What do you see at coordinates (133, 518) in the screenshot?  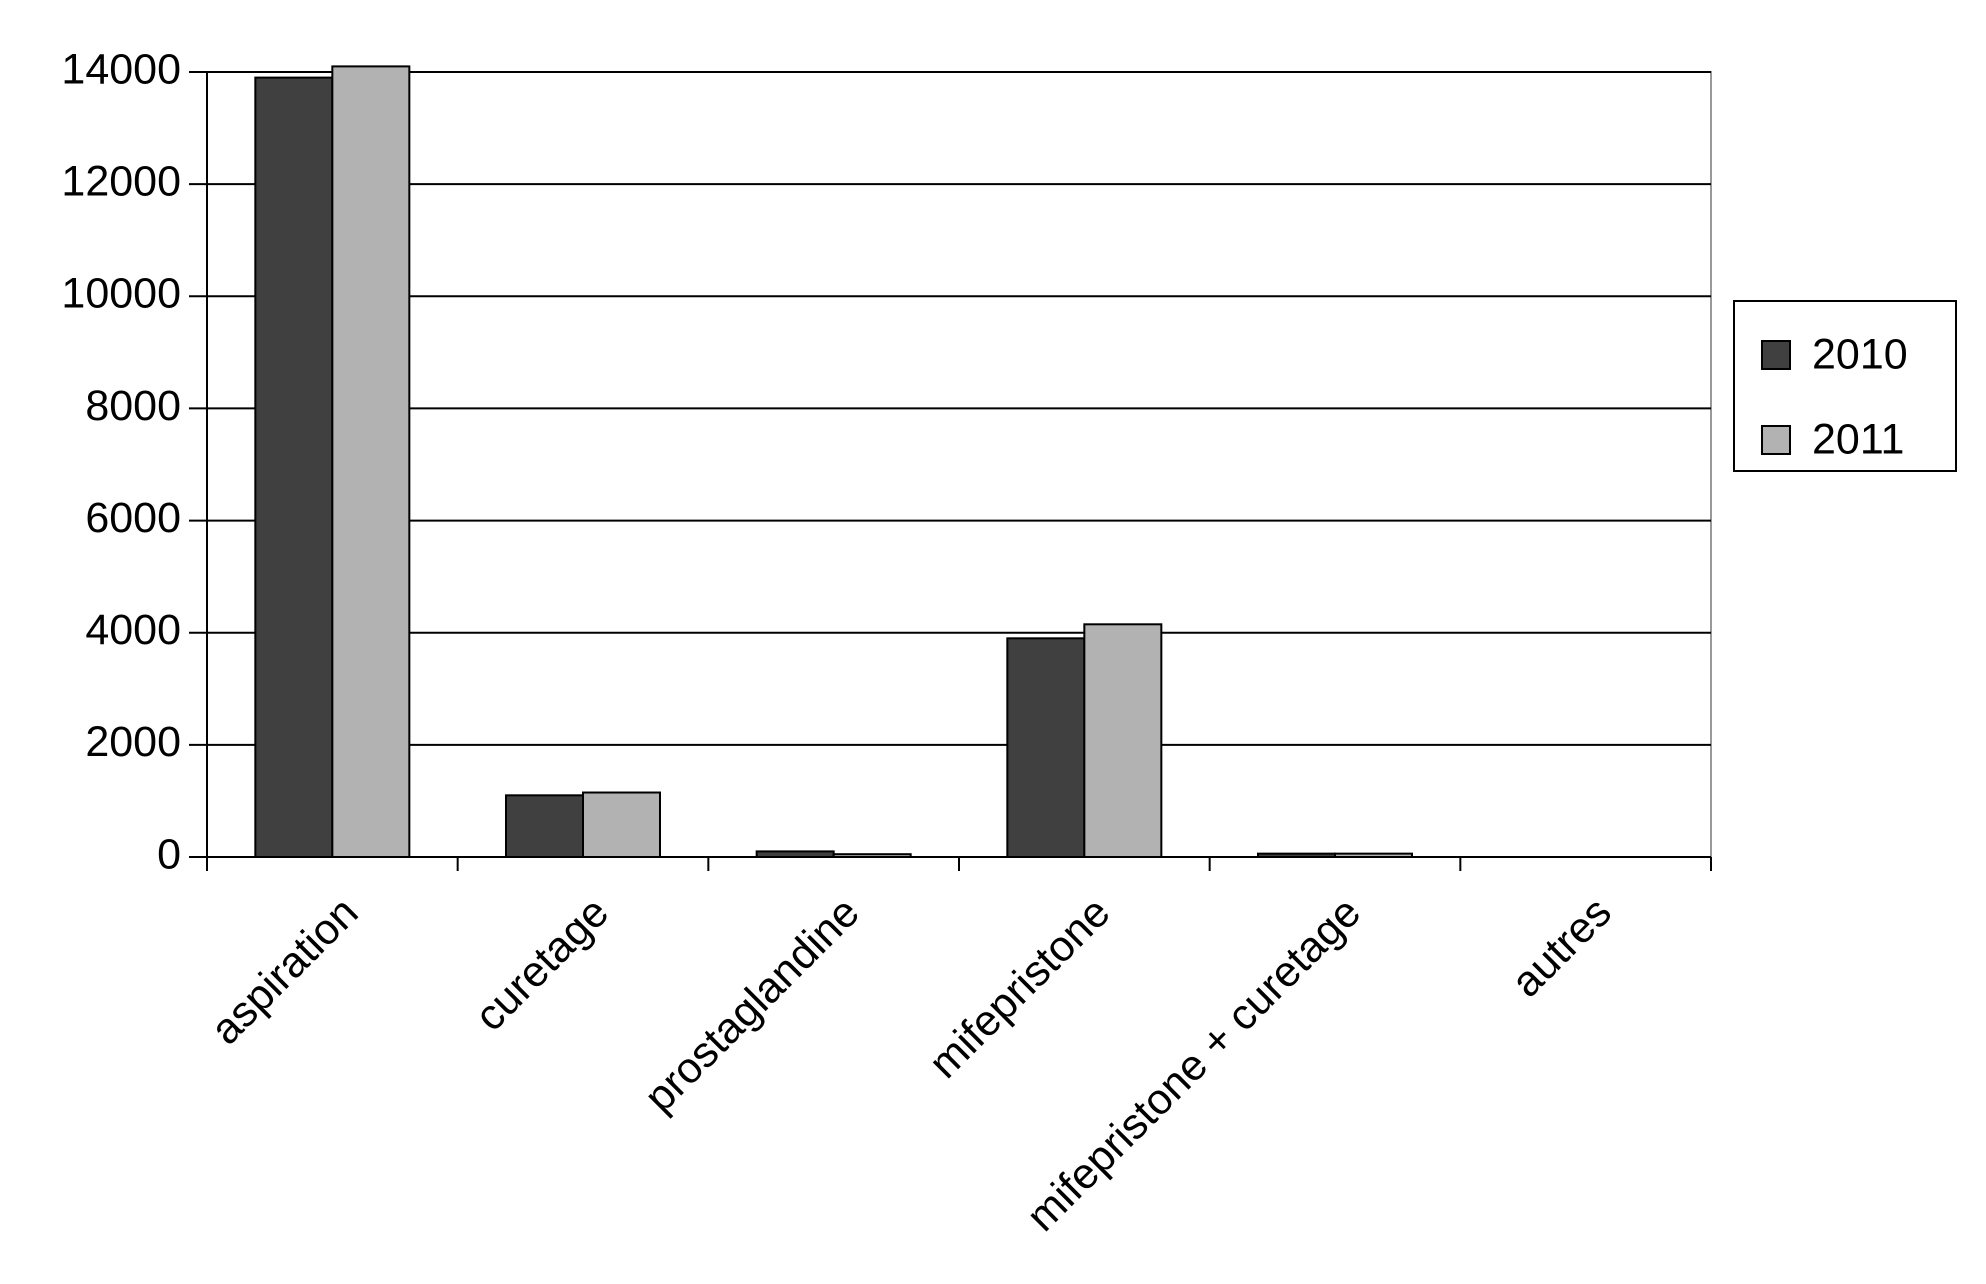 I see `y-tick-label: 6000` at bounding box center [133, 518].